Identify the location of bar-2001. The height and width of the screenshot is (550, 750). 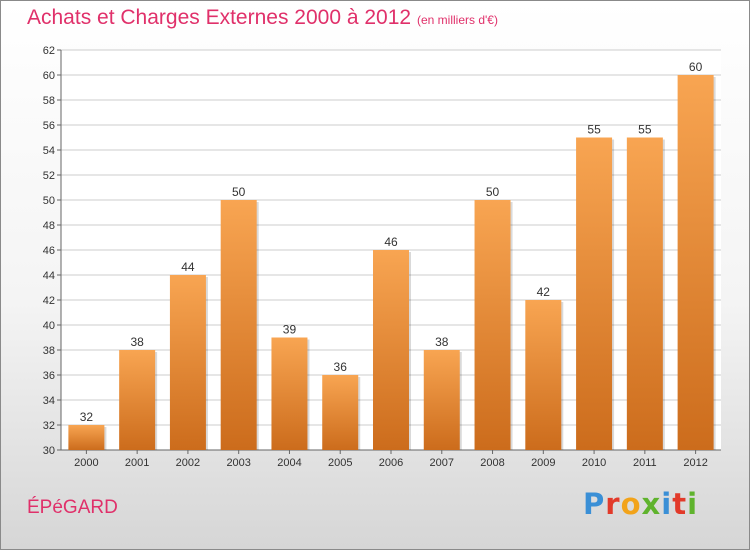
(137, 400).